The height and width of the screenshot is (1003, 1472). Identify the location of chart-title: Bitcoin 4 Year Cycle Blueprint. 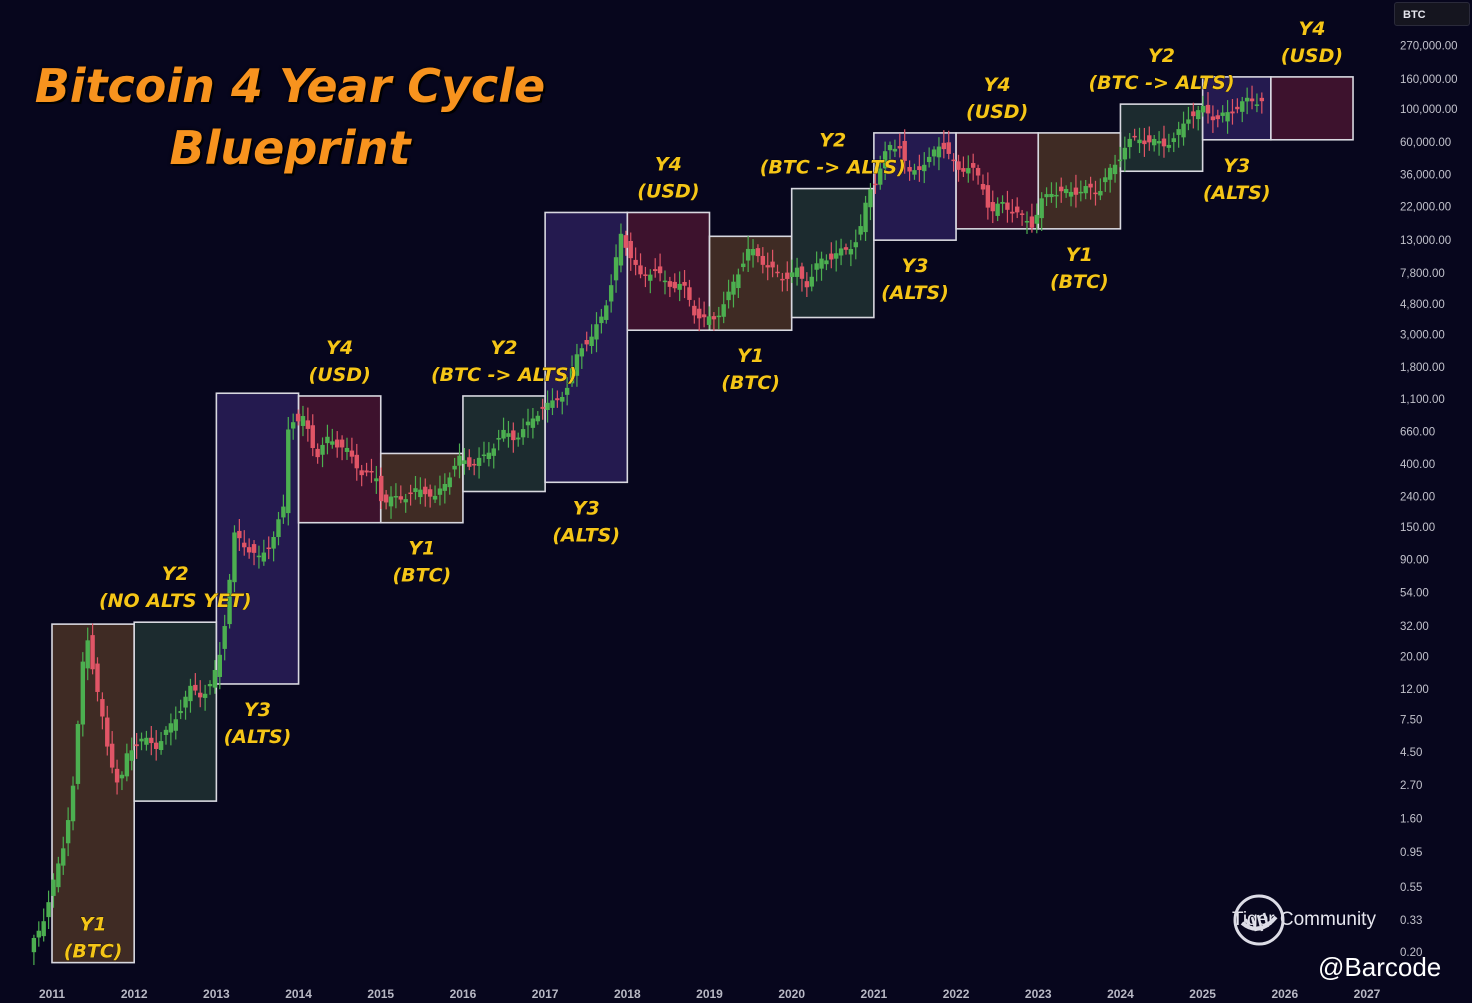
(290, 117).